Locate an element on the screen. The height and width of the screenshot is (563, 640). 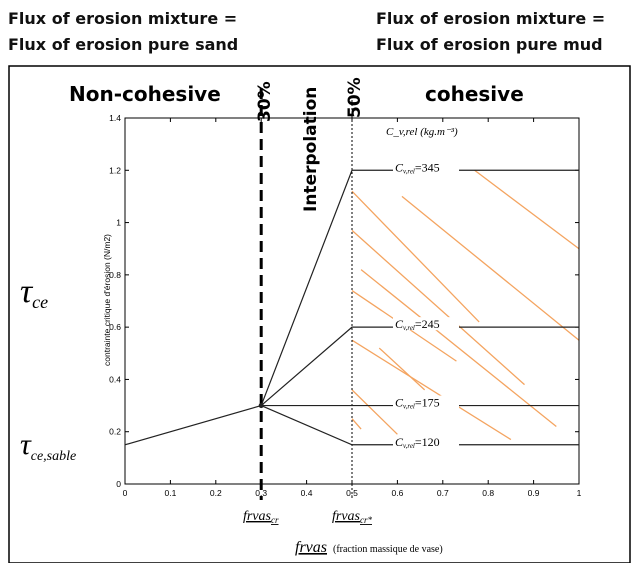
region-label-interpolation: Interpolation is located at coordinates (311, 149).